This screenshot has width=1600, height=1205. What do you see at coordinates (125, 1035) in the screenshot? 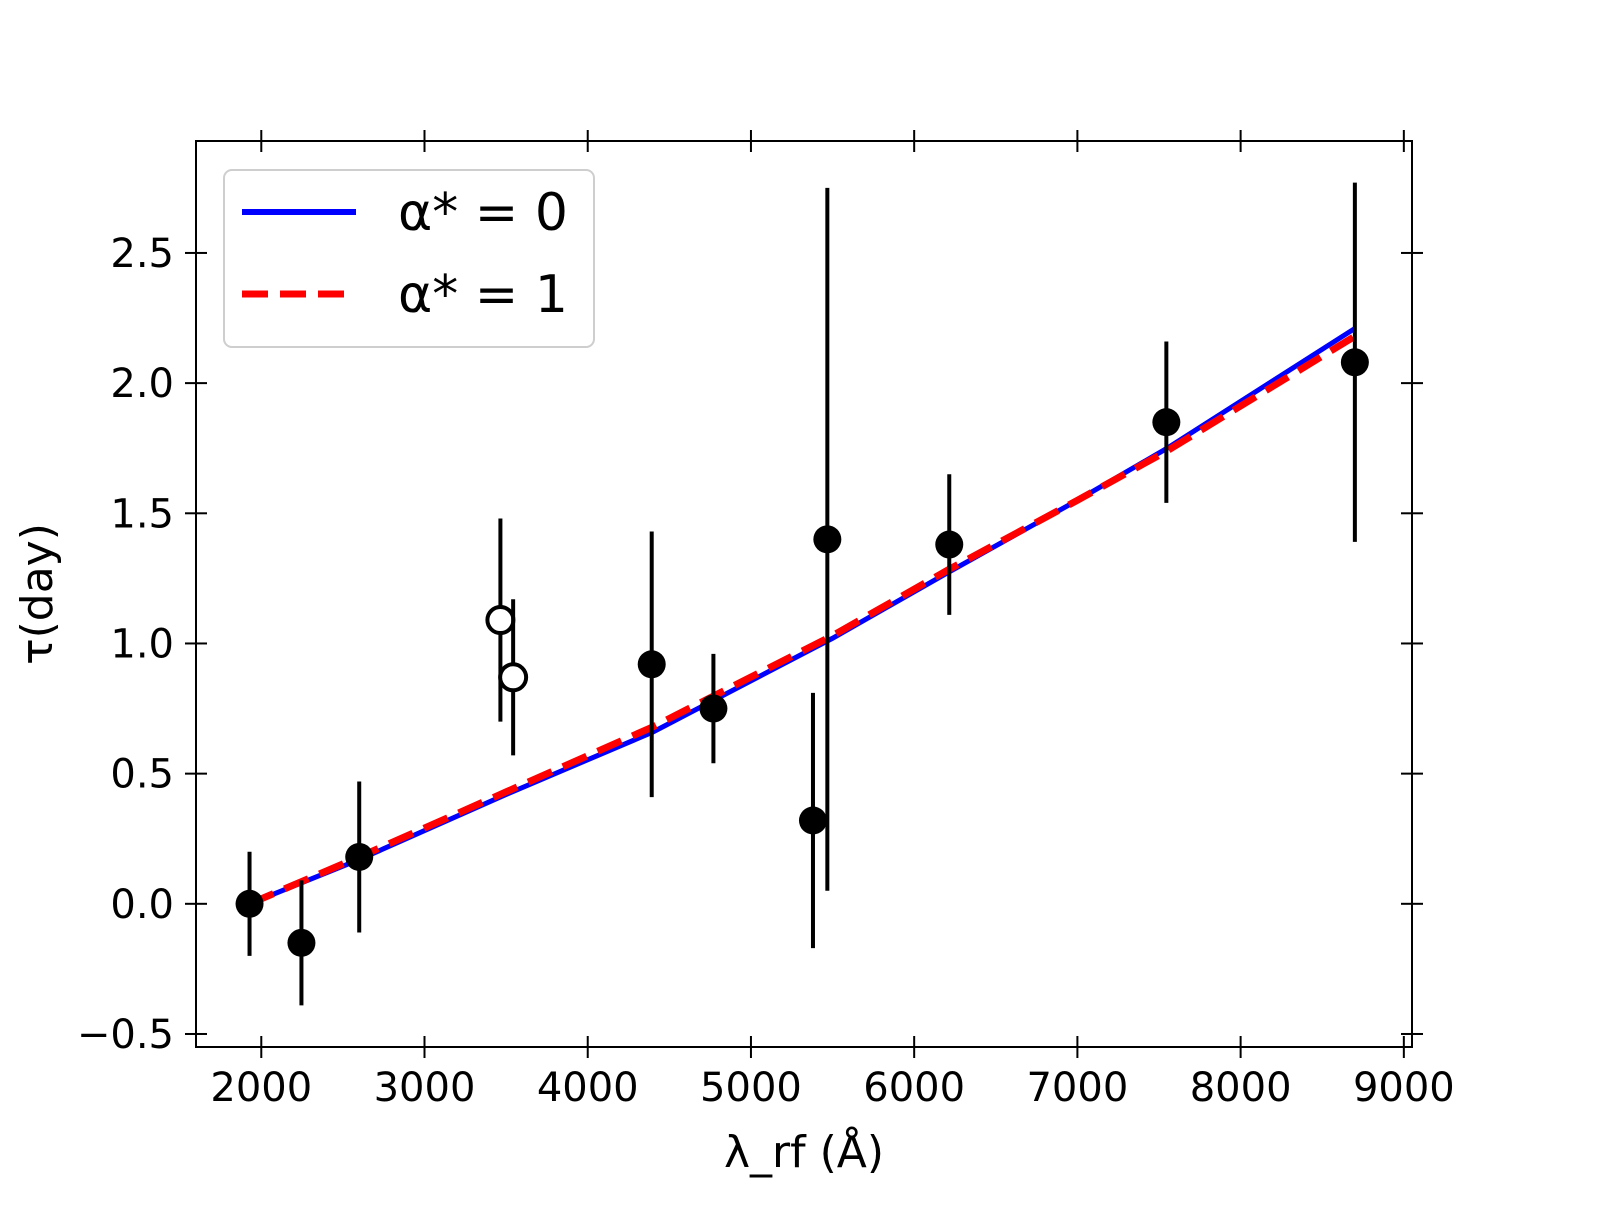
I see `y-tick-label: −0.5` at bounding box center [125, 1035].